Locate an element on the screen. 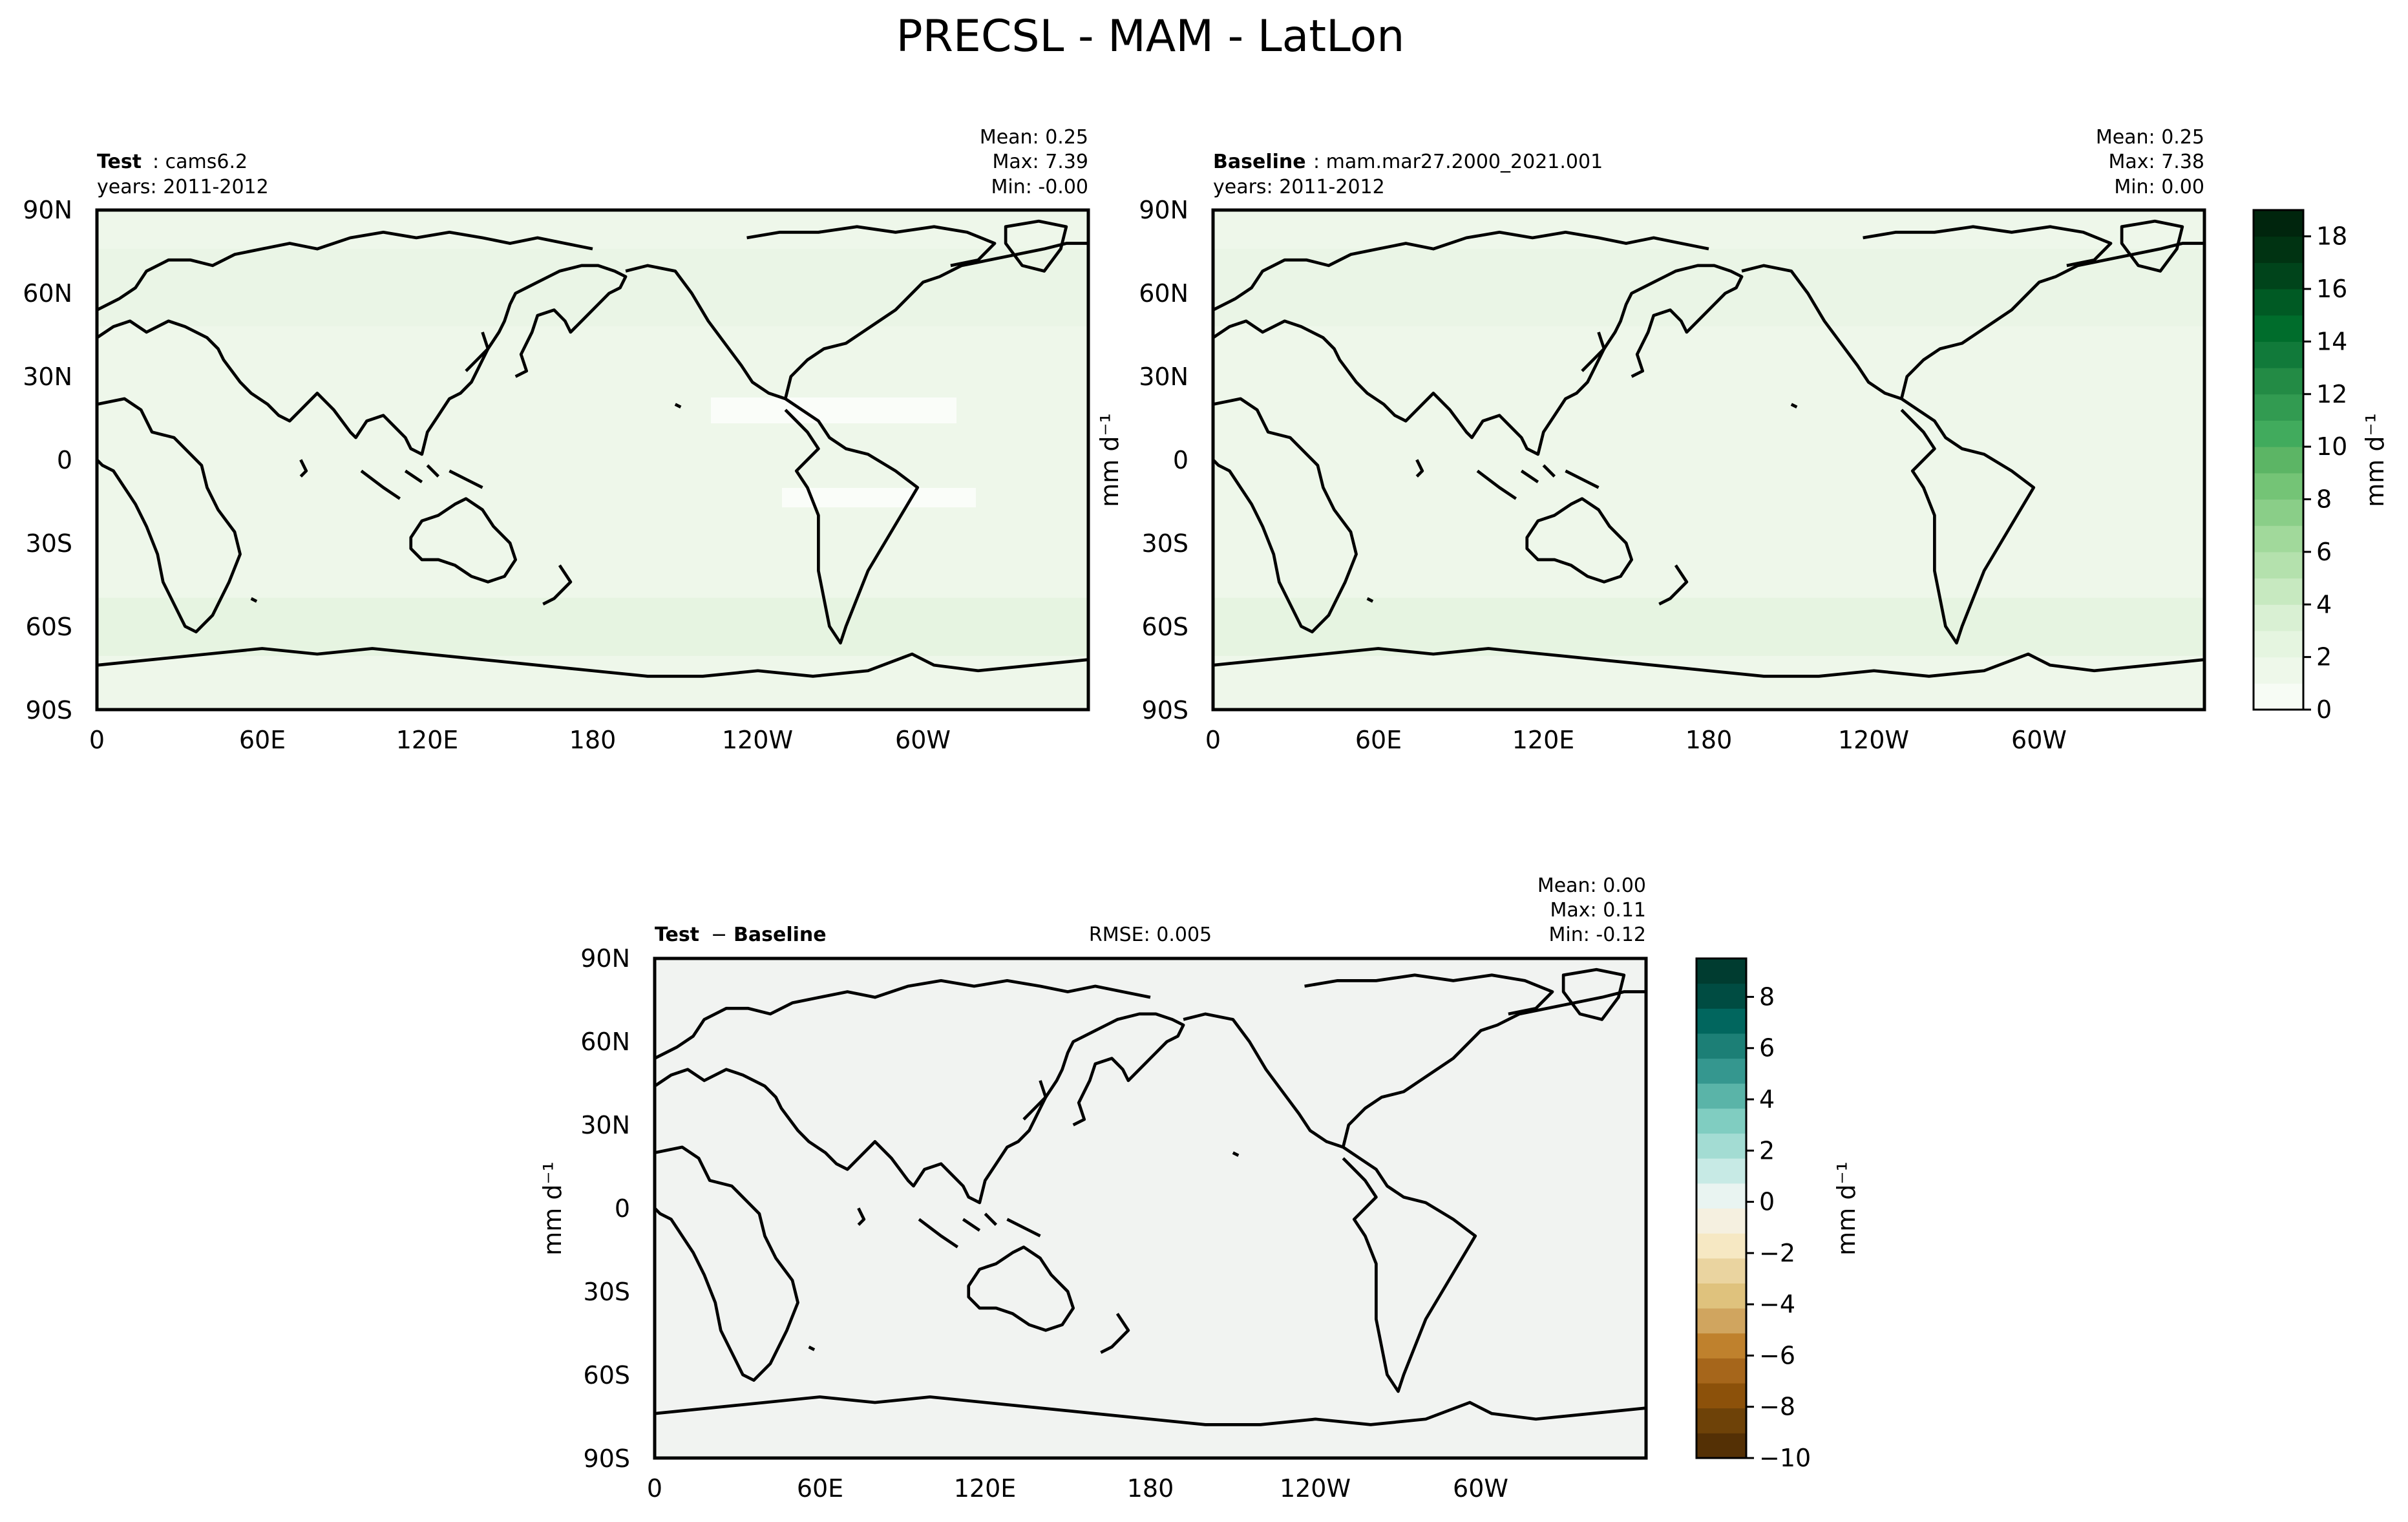 The width and height of the screenshot is (2408, 1522). diff-lat-axis: 90N 60N 30N 0 30S 60S 90S is located at coordinates (605, 1208).